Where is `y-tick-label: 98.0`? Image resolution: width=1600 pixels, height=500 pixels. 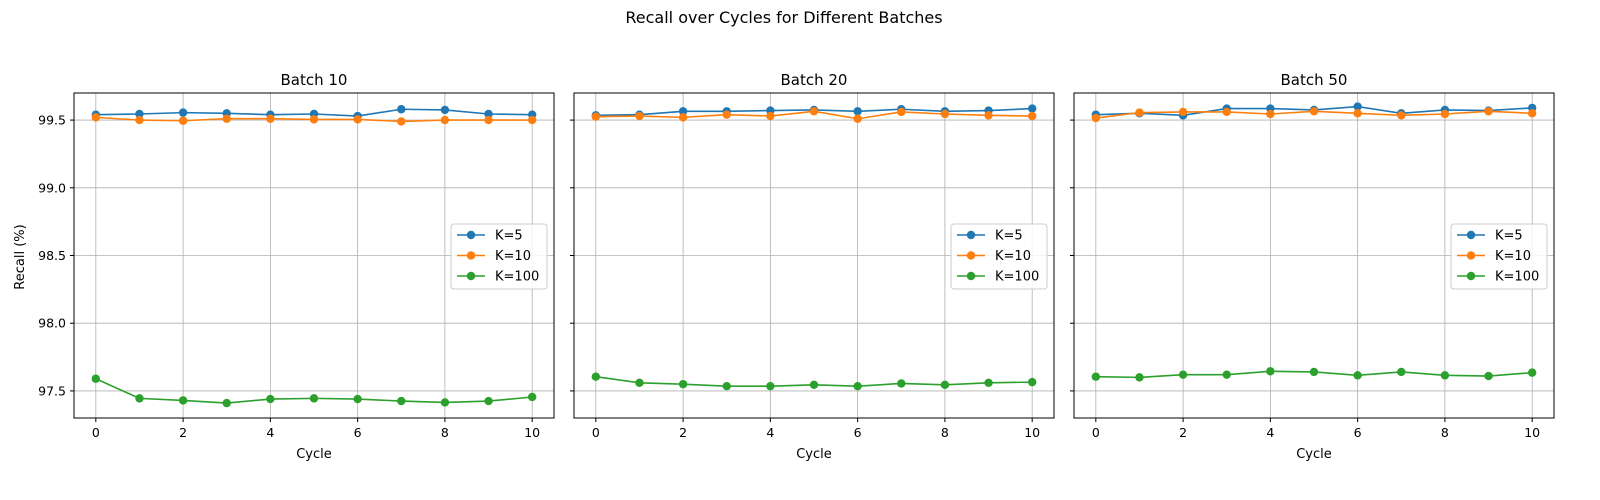 y-tick-label: 98.0 is located at coordinates (52, 323).